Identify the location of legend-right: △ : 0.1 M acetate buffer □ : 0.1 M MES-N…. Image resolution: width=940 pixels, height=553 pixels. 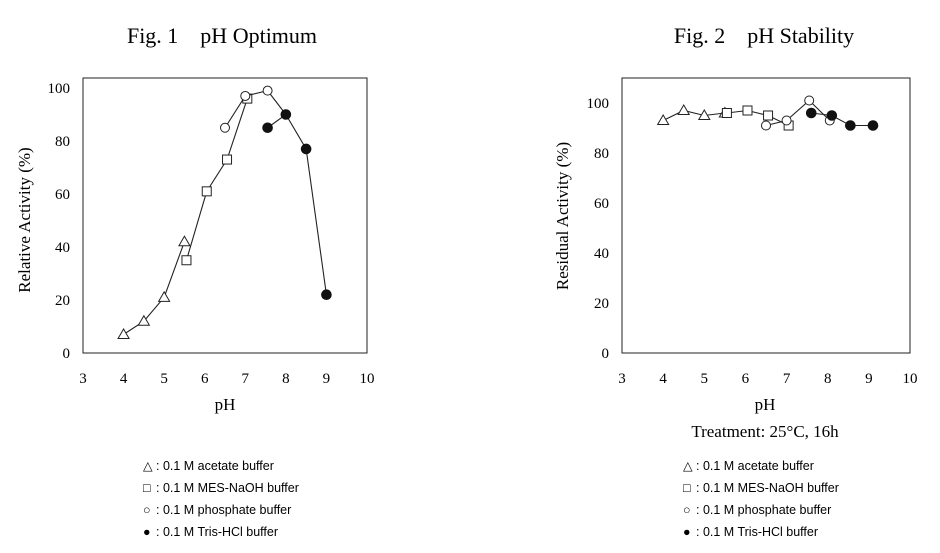
(761, 499).